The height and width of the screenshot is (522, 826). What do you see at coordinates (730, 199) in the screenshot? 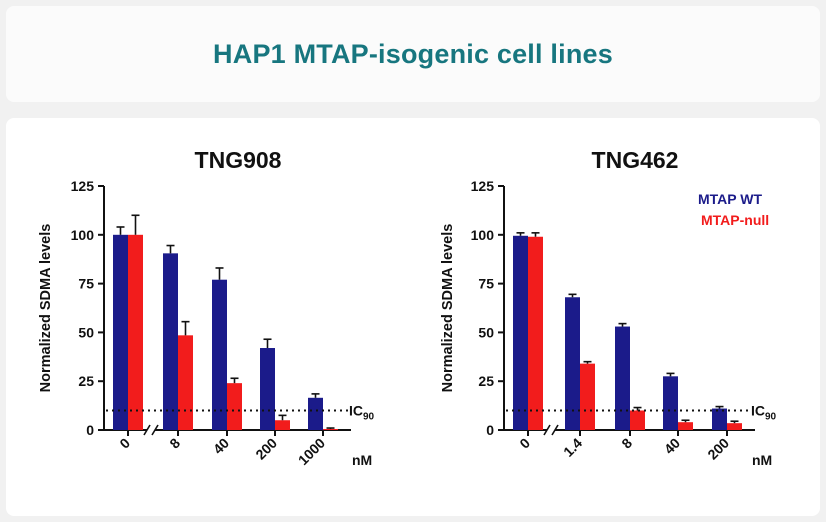
I see `legend-wt: MTAP WT` at bounding box center [730, 199].